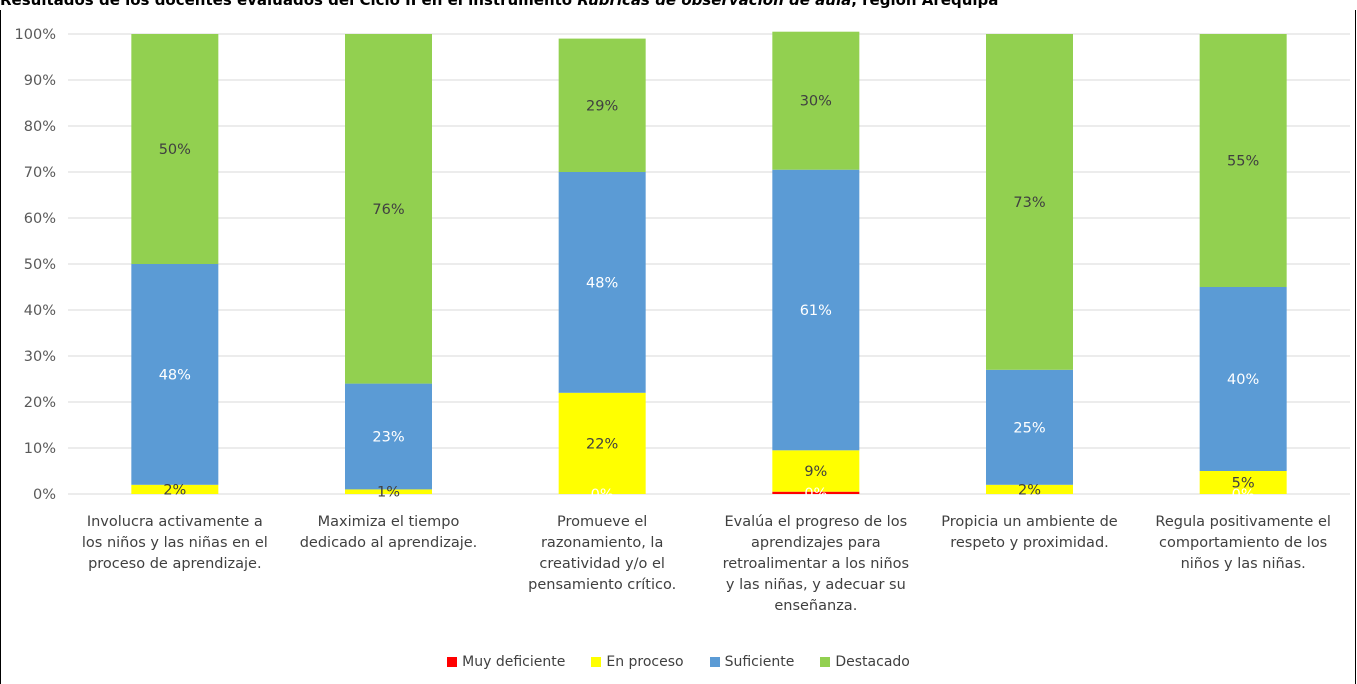  What do you see at coordinates (1243, 564) in the screenshot?
I see `x-category-label-line: niños y las niñas.` at bounding box center [1243, 564].